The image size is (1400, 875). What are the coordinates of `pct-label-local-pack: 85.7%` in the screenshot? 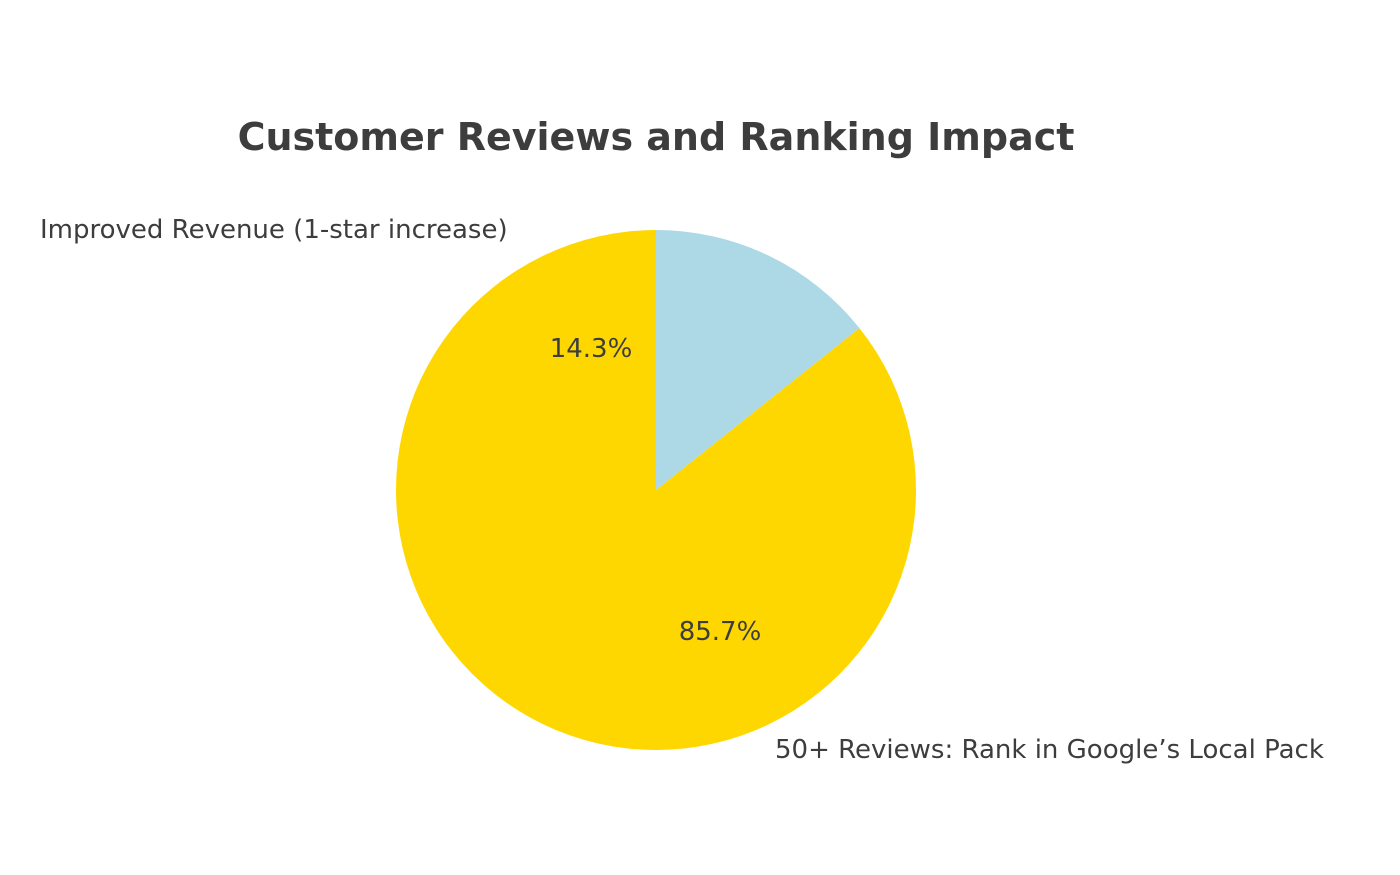 It's located at (720, 632).